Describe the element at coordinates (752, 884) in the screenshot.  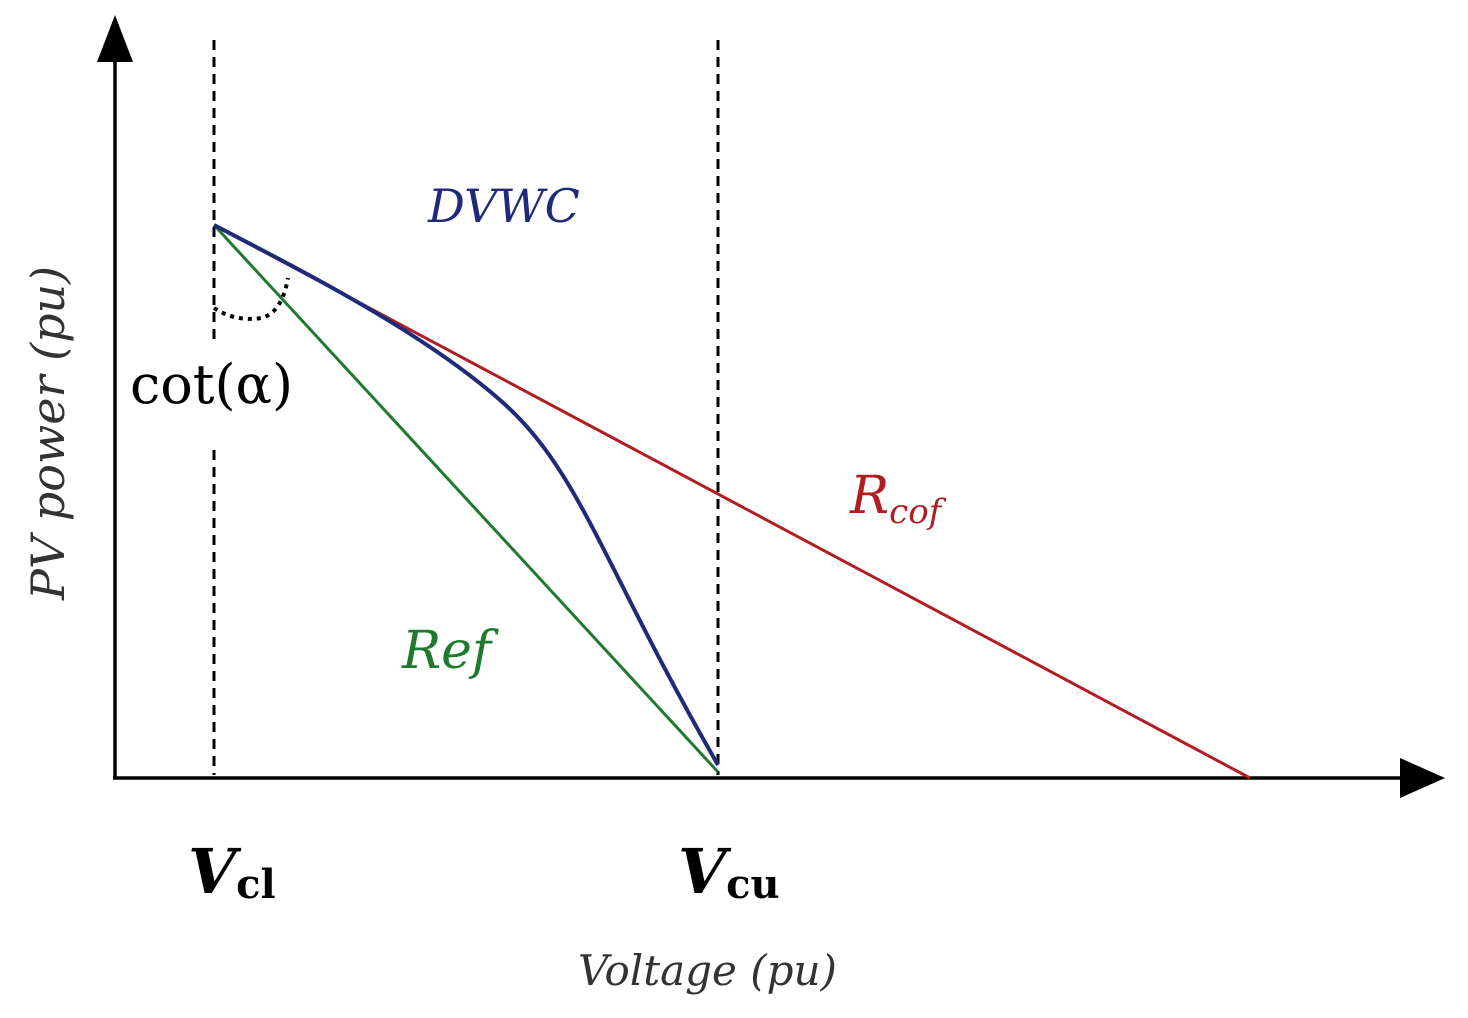
I see `vcu-label-sub: cu` at that location.